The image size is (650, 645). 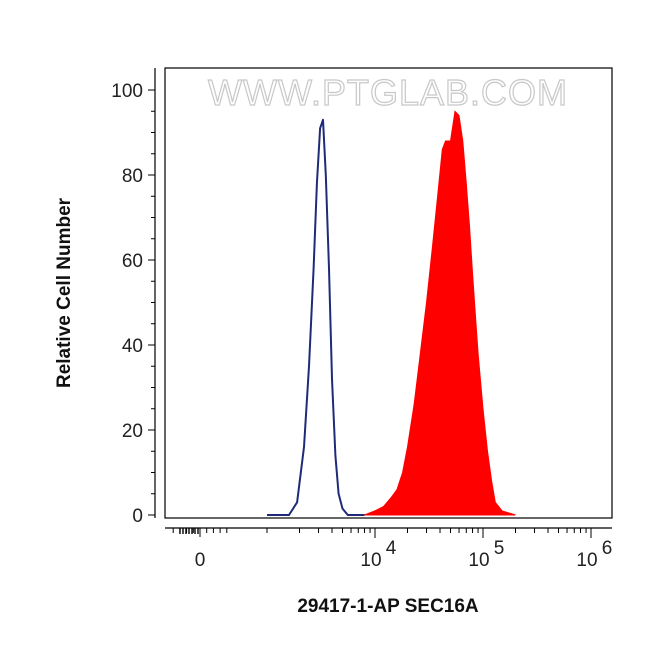 I want to click on x-axis-title: 29417-1-AP SEC16A, so click(x=388, y=606).